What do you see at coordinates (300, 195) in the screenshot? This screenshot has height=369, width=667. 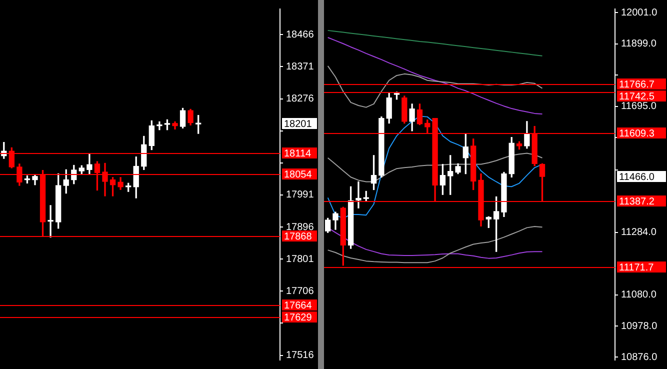 I see `y-tick-label: 17991` at bounding box center [300, 195].